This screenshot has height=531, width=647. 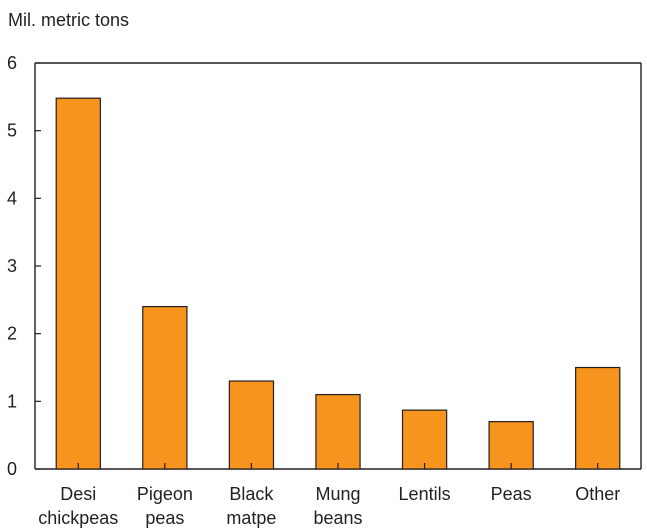 I want to click on x-tick-label: Mung, so click(x=337, y=494).